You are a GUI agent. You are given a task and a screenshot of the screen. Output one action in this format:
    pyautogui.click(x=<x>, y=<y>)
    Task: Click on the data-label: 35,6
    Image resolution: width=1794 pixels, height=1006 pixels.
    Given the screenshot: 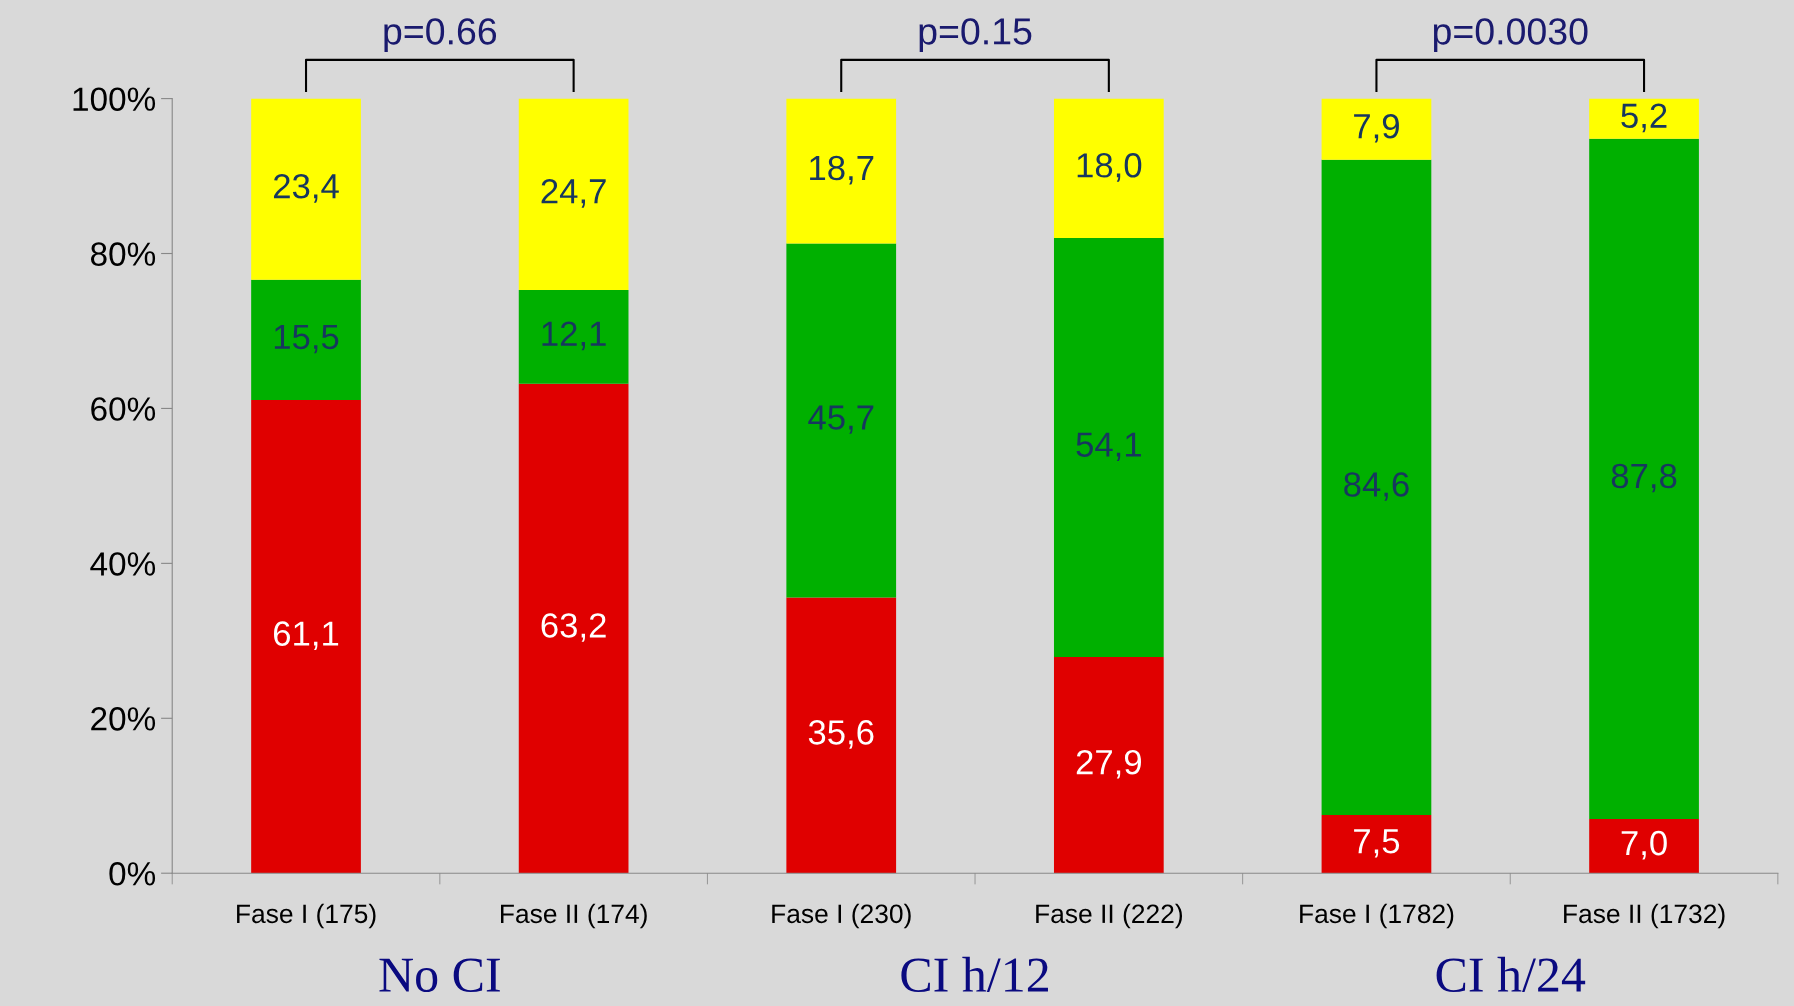 What is the action you would take?
    pyautogui.click(x=841, y=734)
    